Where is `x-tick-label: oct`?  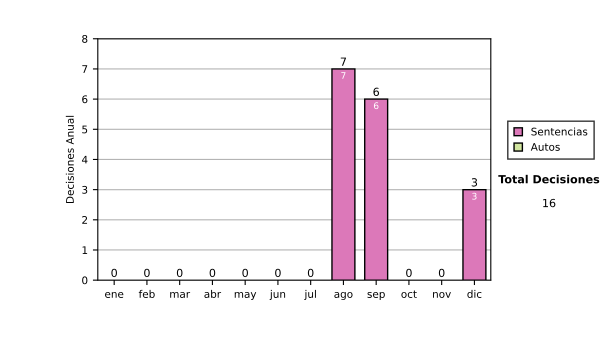
x-tick-label: oct is located at coordinates (409, 294).